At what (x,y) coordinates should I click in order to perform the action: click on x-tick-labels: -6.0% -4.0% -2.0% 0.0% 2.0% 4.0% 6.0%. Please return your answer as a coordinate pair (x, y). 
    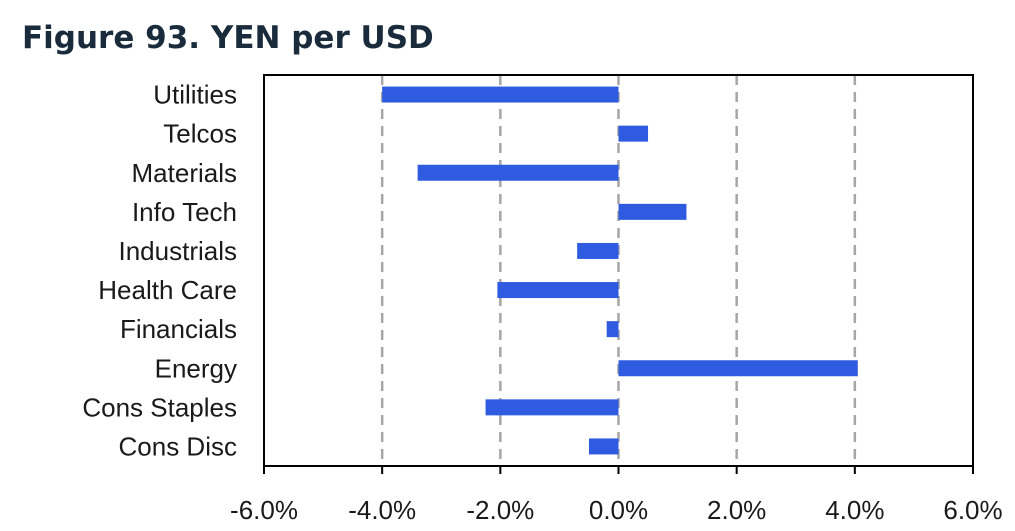
    Looking at the image, I should click on (616, 510).